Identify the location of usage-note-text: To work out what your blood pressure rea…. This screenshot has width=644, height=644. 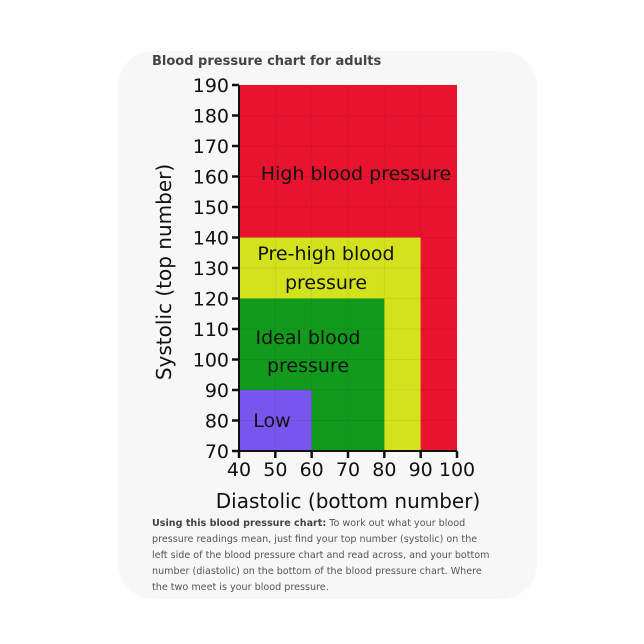
(321, 555).